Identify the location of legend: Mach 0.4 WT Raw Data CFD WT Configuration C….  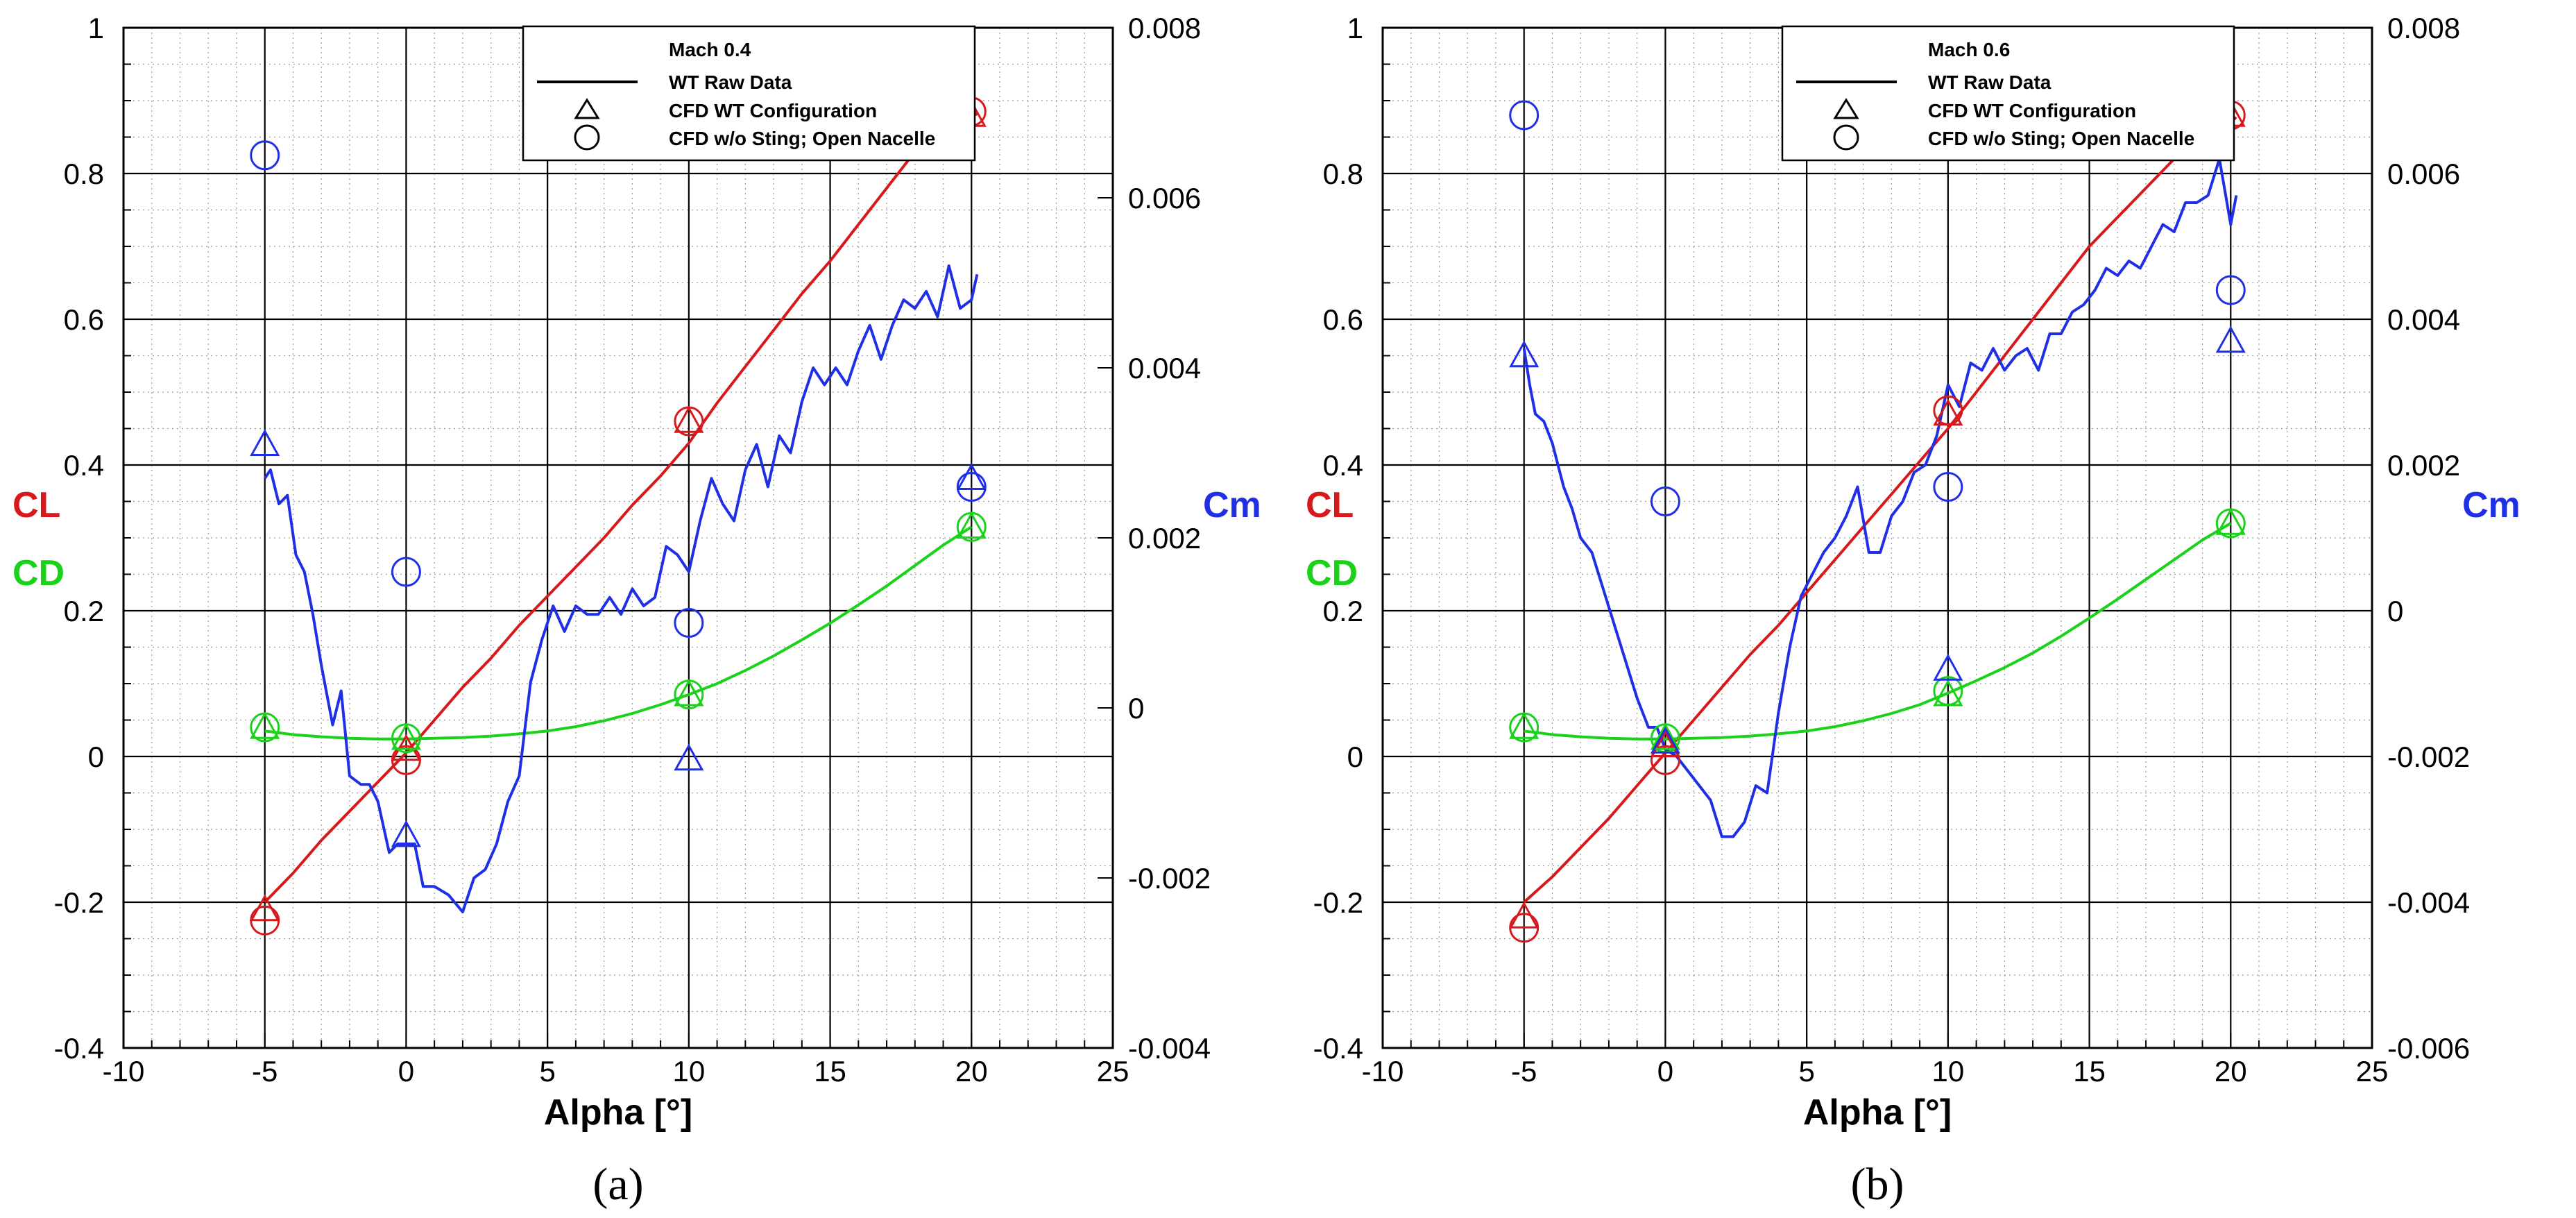
(749, 93).